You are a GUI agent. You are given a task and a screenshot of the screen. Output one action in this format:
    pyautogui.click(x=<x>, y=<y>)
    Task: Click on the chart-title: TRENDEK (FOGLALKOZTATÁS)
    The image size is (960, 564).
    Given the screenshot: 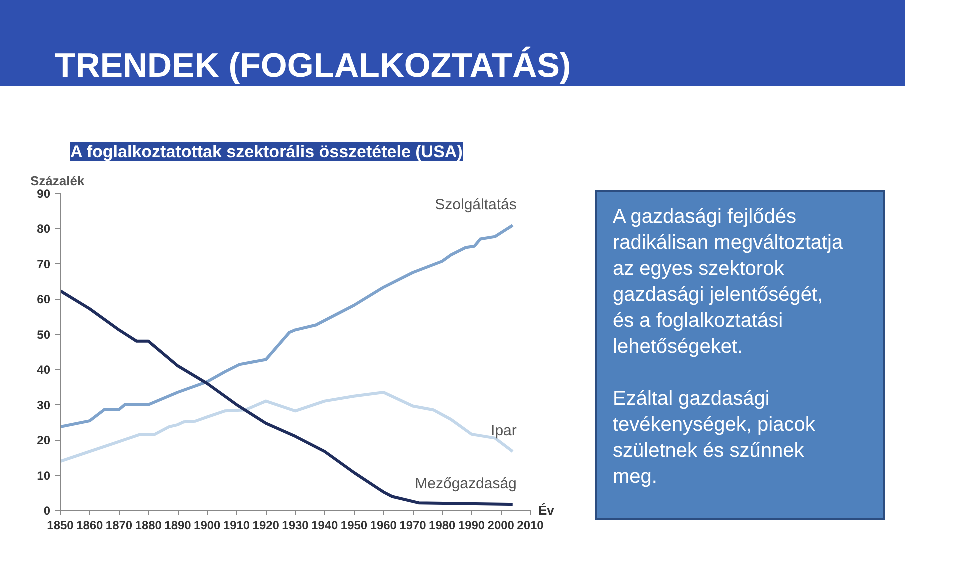 What is the action you would take?
    pyautogui.click(x=452, y=43)
    